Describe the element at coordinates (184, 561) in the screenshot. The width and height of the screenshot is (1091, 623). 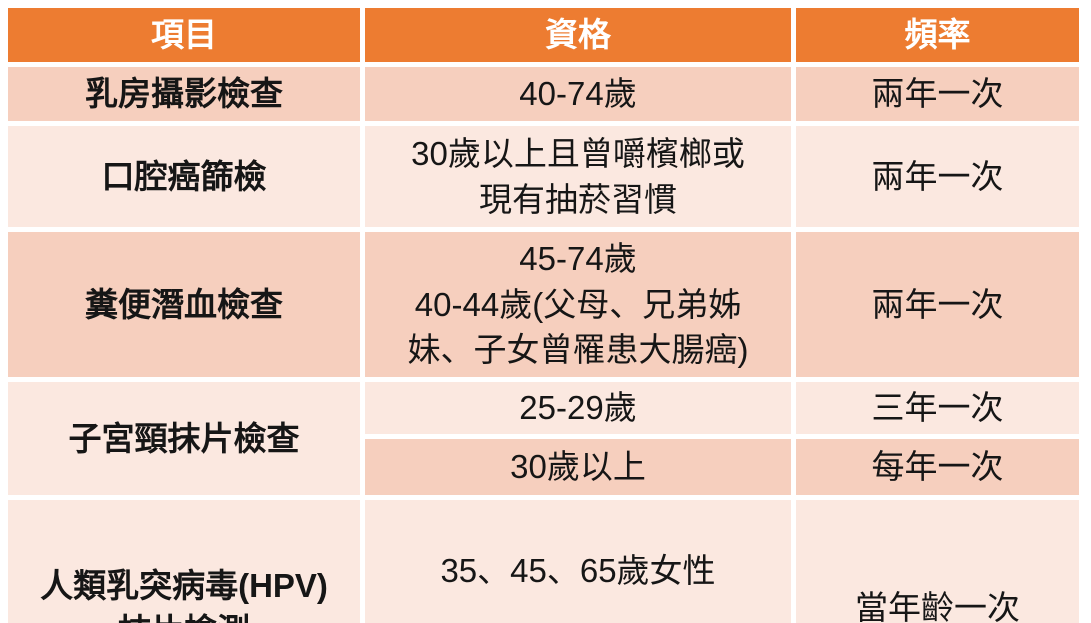
I see `item-cell: 人類乳突病毒(HPV) 抹片檢測` at that location.